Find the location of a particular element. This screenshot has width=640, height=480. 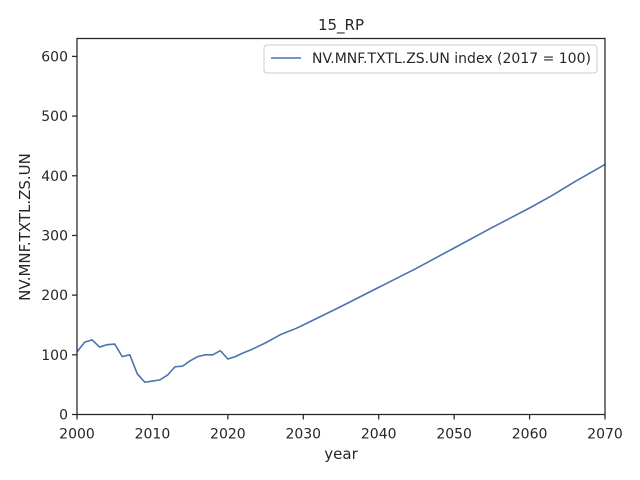

x-tick-label: 2060 is located at coordinates (530, 435).